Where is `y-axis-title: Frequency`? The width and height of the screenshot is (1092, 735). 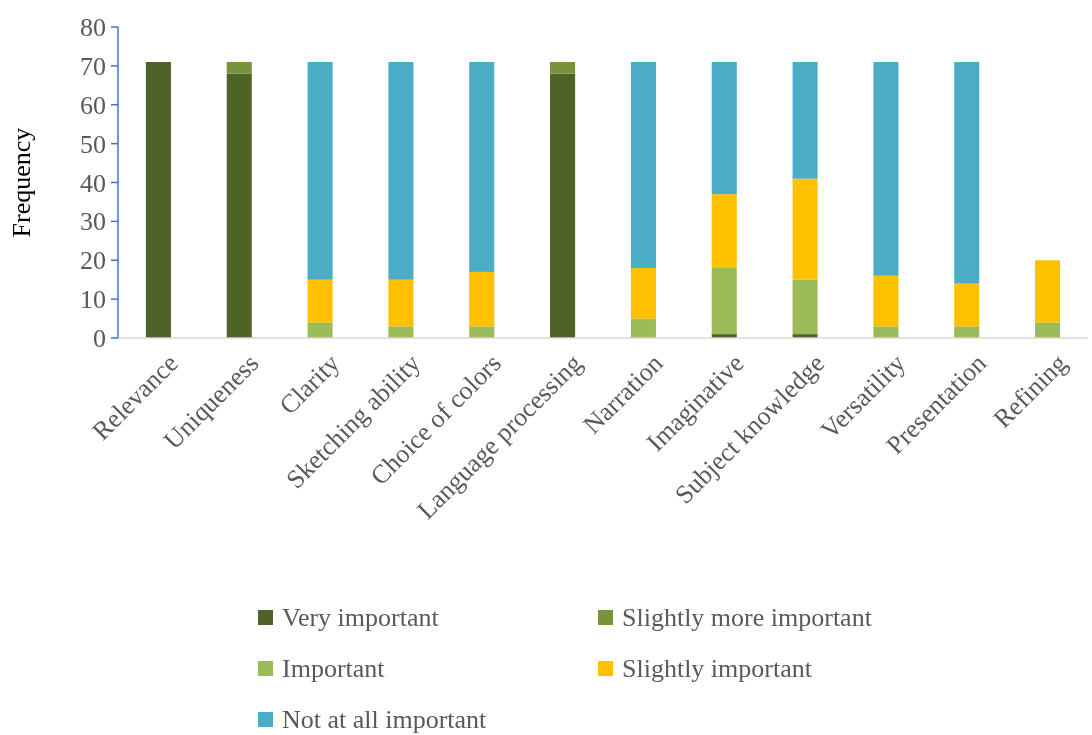
y-axis-title: Frequency is located at coordinates (21, 182).